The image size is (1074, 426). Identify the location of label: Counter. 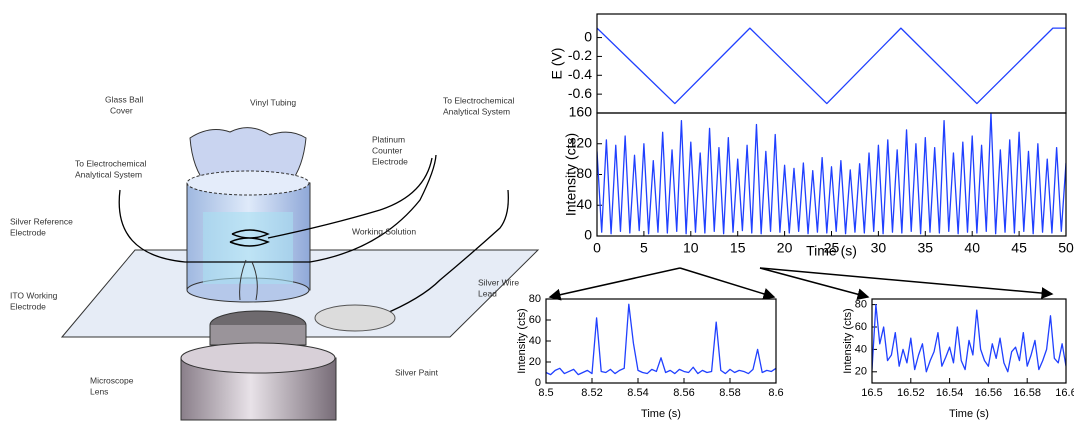
(387, 150).